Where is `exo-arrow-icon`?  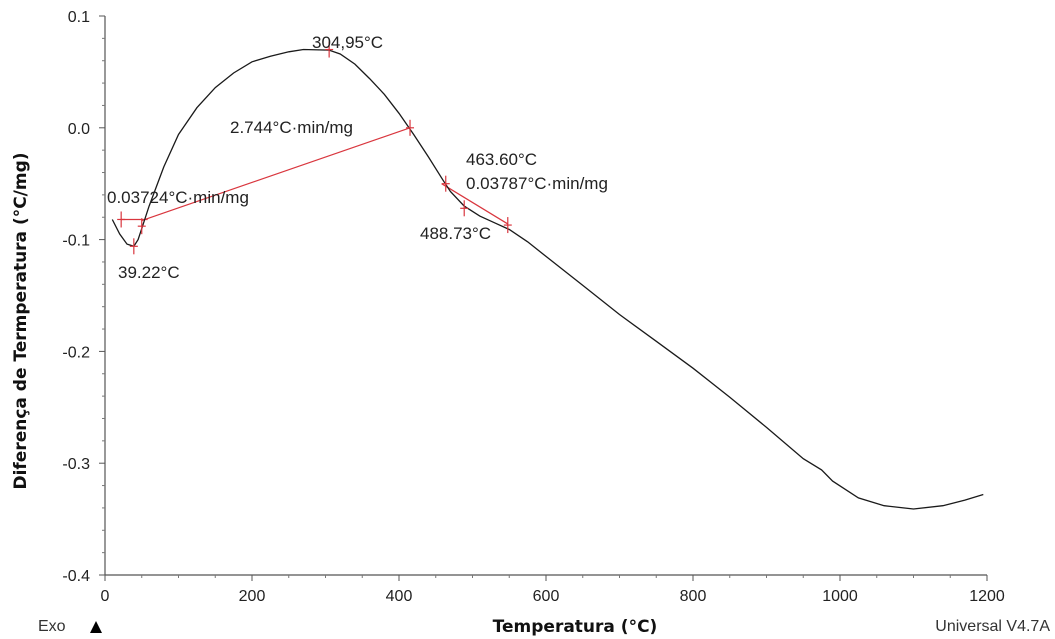 exo-arrow-icon is located at coordinates (96, 627).